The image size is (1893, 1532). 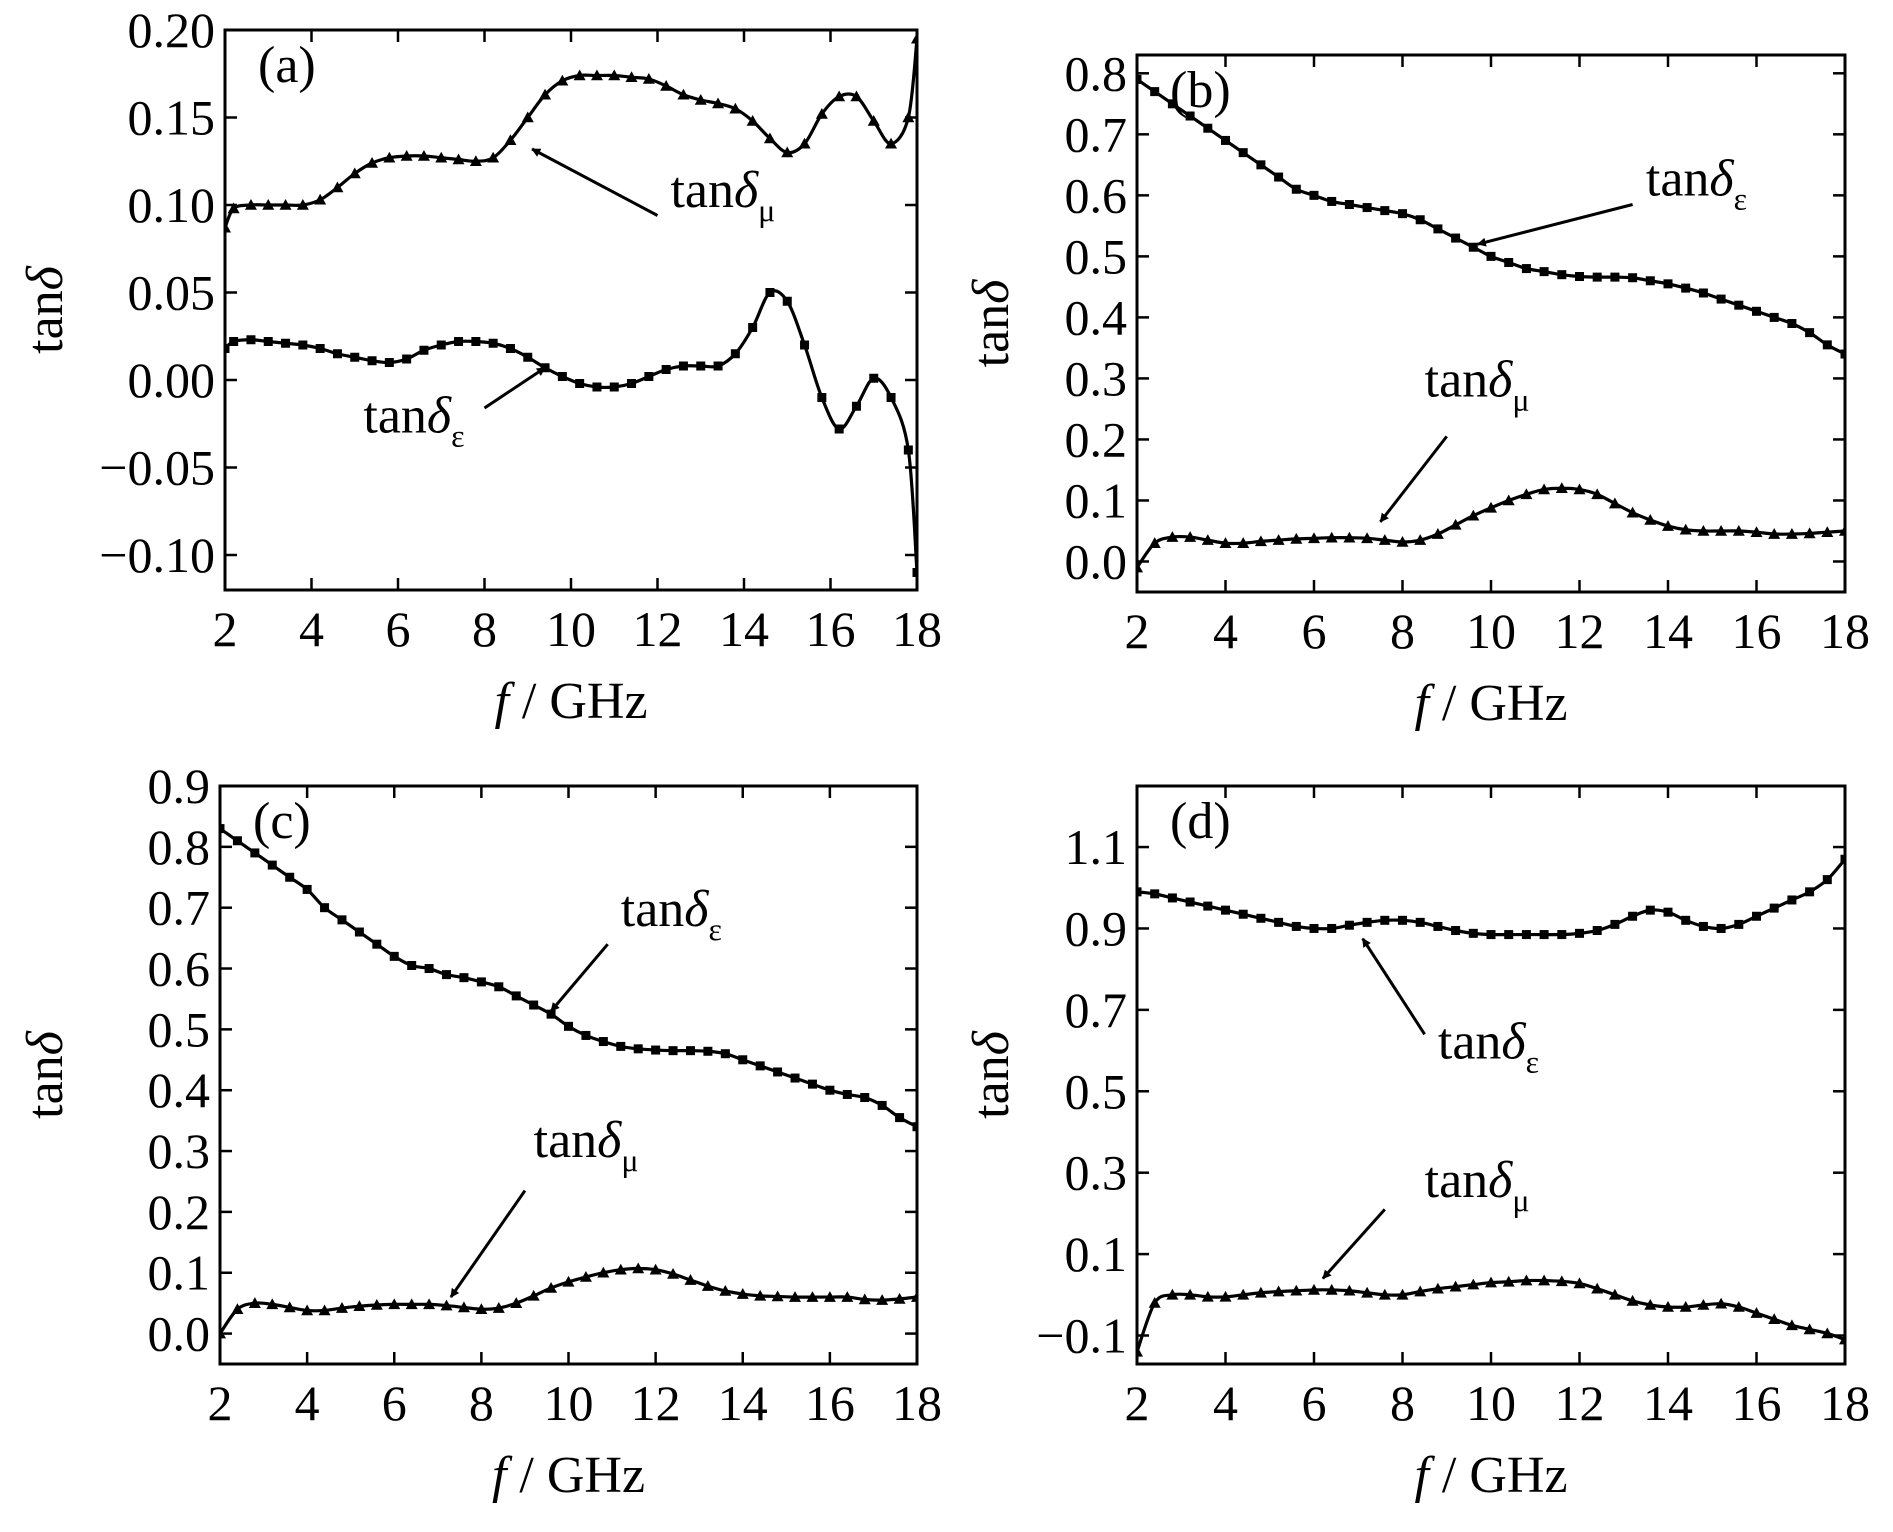 I want to click on panel-d-series-square, so click(x=1491, y=897).